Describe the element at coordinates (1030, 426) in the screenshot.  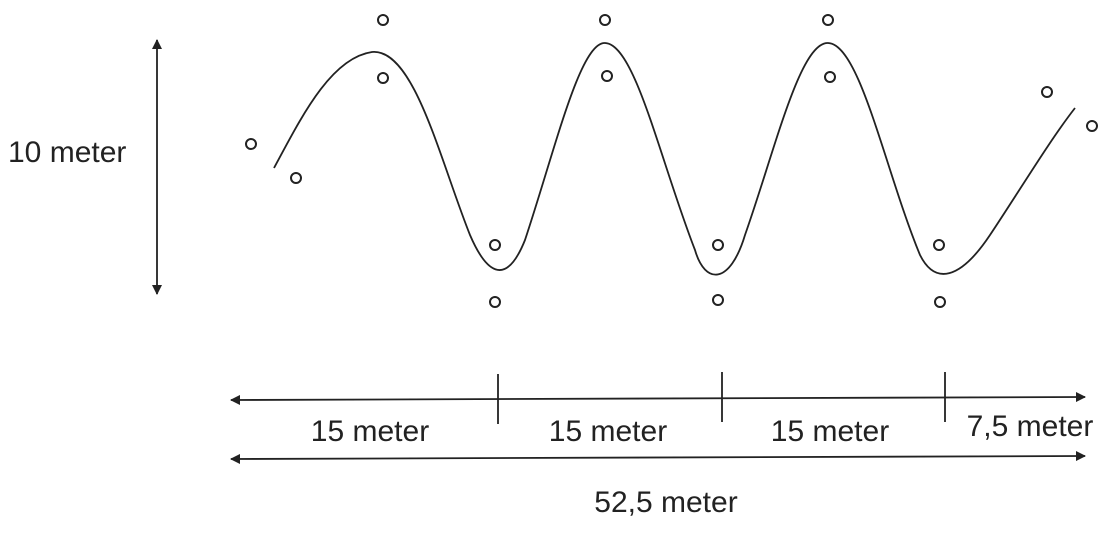
I see `segment-label-4: 7,5 meter` at that location.